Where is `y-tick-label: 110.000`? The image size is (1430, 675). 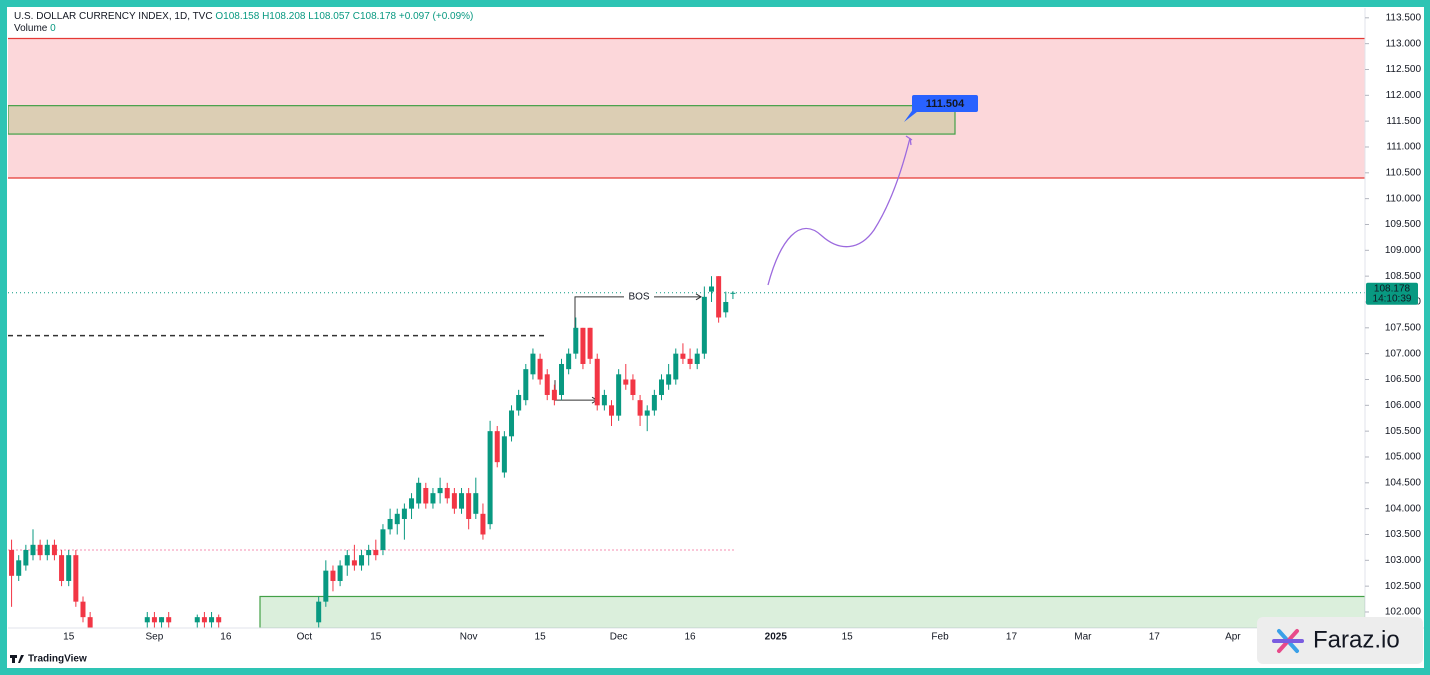 y-tick-label: 110.000 is located at coordinates (1404, 198).